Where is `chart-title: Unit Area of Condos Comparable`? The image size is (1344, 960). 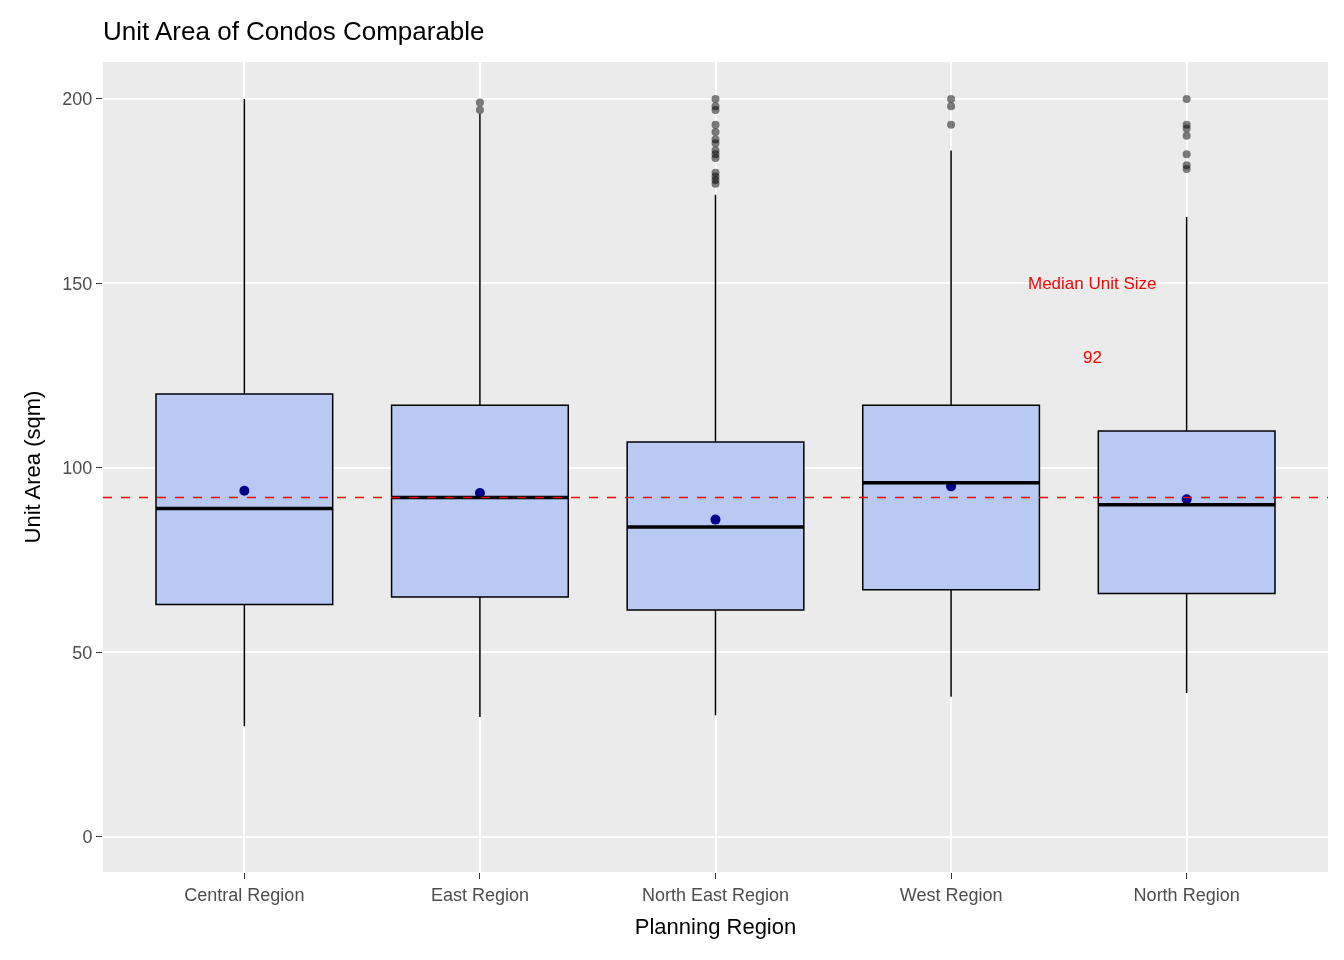 chart-title: Unit Area of Condos Comparable is located at coordinates (294, 30).